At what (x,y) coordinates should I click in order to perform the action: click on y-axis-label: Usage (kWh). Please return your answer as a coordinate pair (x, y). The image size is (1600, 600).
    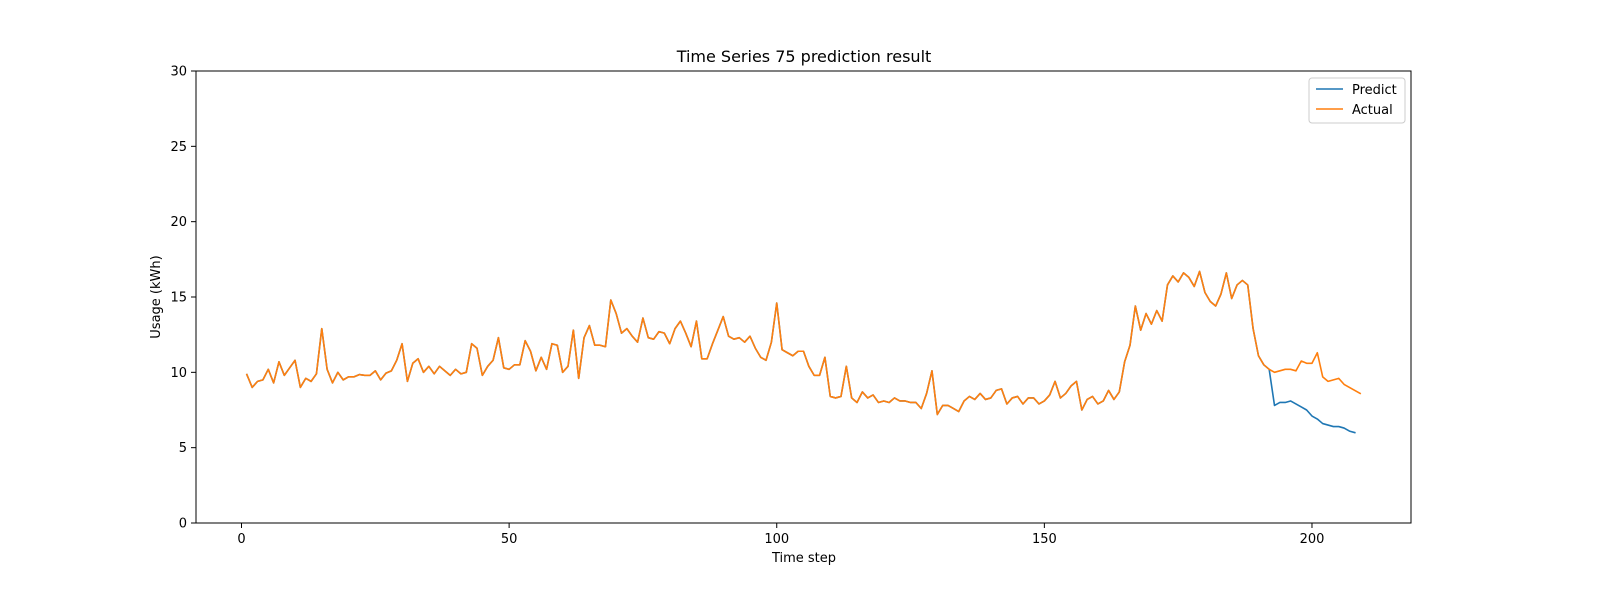
    Looking at the image, I should click on (156, 296).